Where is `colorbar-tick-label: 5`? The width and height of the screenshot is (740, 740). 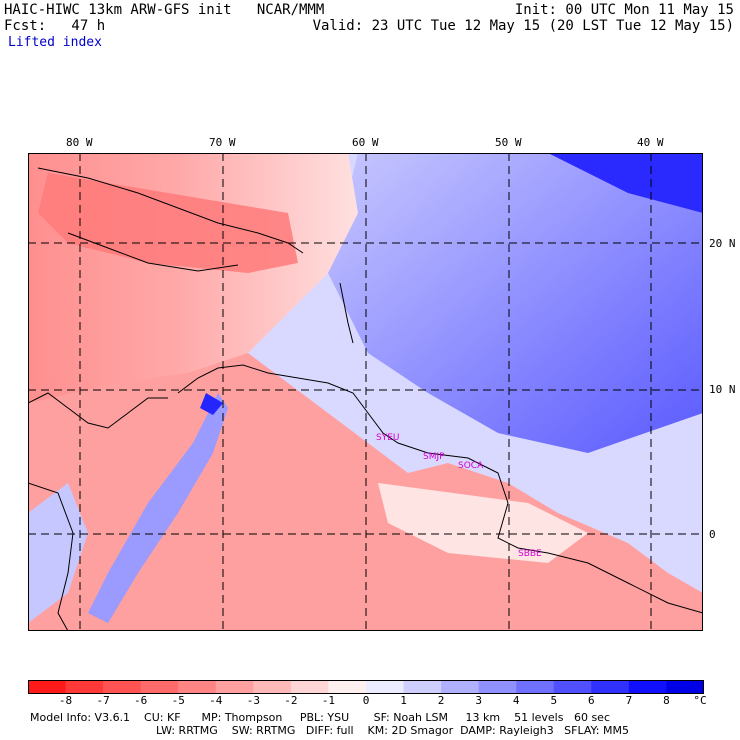 colorbar-tick-label: 5 is located at coordinates (554, 700).